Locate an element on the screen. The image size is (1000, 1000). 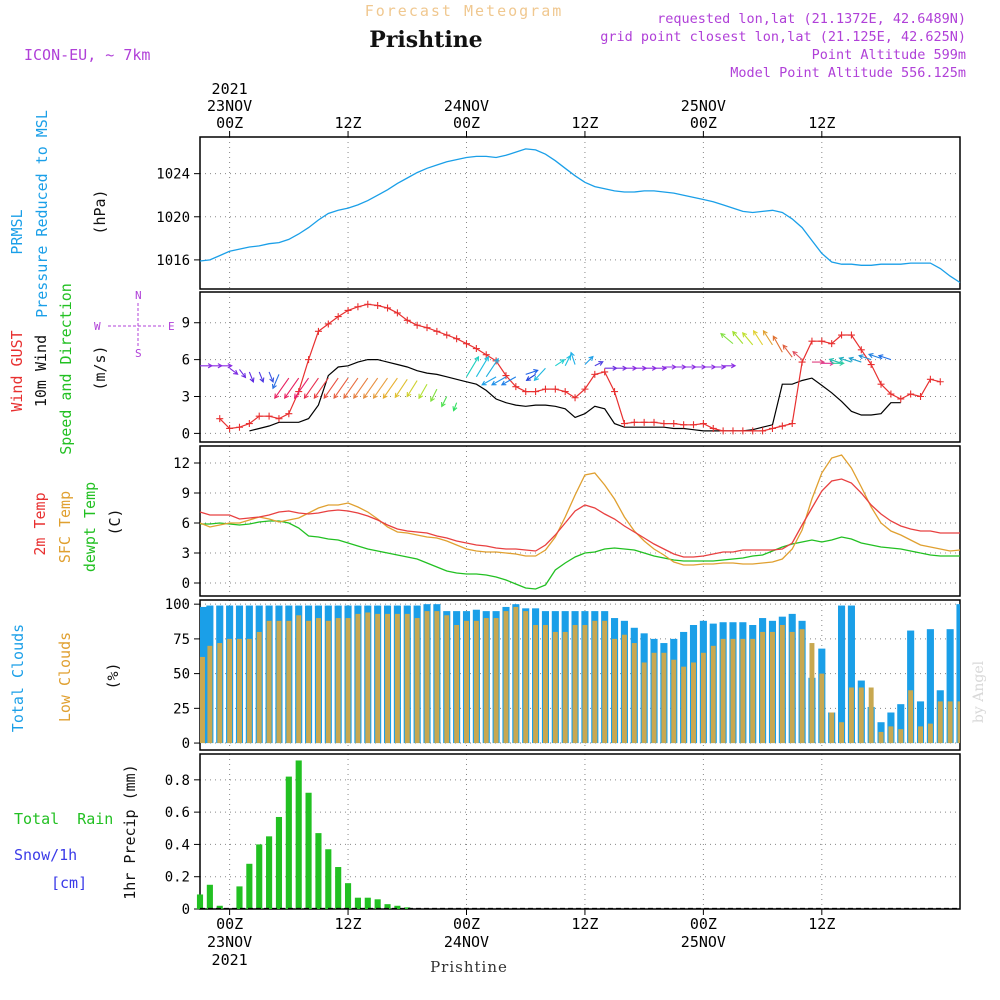
pressure-labels: PRMSL Pressure Reduced to MSL (hPa) is located at coordinates (58, 214).